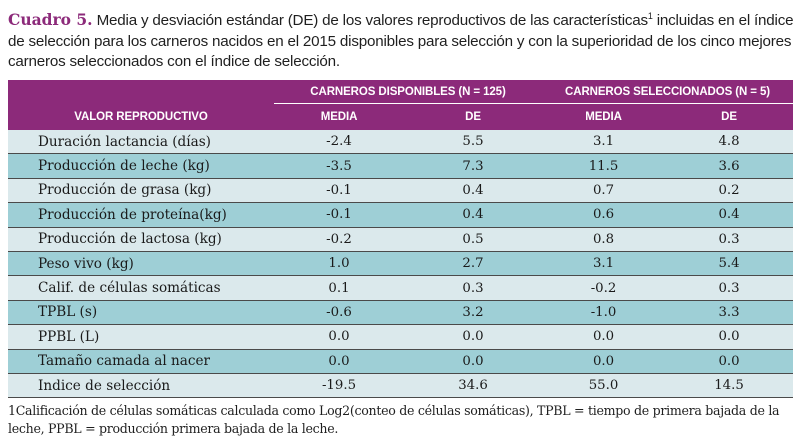  What do you see at coordinates (141, 386) in the screenshot?
I see `row-trait-name: Indice de selección` at bounding box center [141, 386].